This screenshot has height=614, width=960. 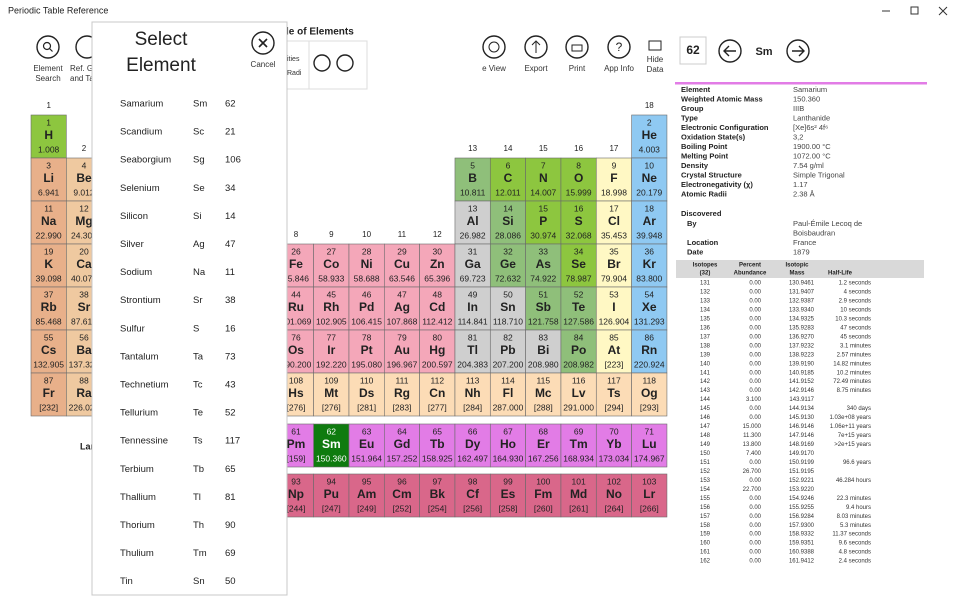 What do you see at coordinates (178, 497) in the screenshot?
I see `element-list-item: Thallium Tl 81` at bounding box center [178, 497].